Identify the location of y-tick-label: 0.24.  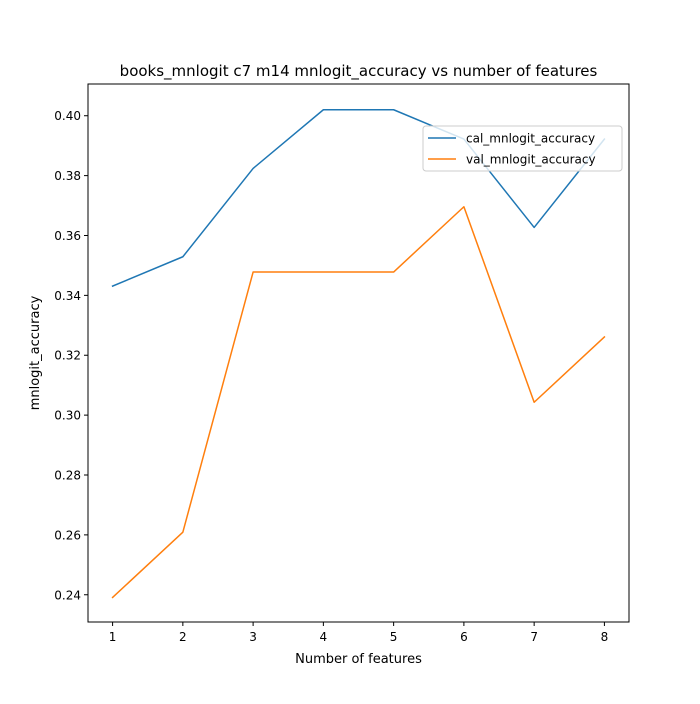
(67, 595).